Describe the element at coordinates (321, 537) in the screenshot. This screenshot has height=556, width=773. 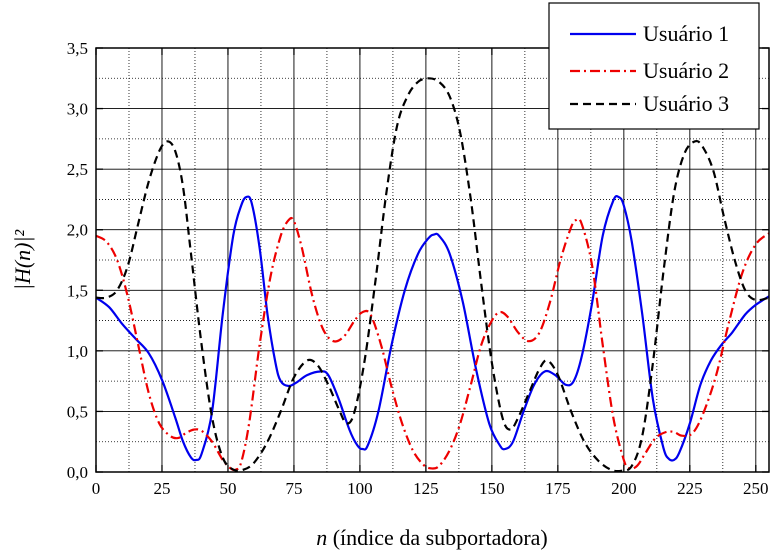
I see `x-axis-title-var: n` at that location.